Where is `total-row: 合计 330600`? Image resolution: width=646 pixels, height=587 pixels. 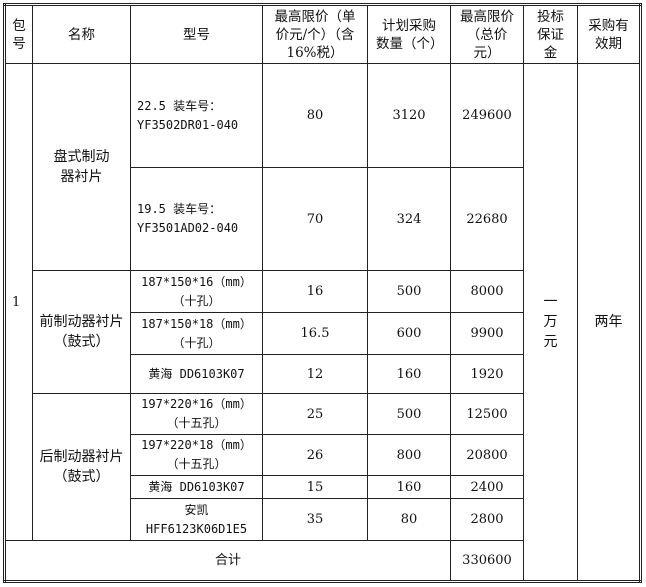 total-row: 合计 330600 is located at coordinates (322, 561).